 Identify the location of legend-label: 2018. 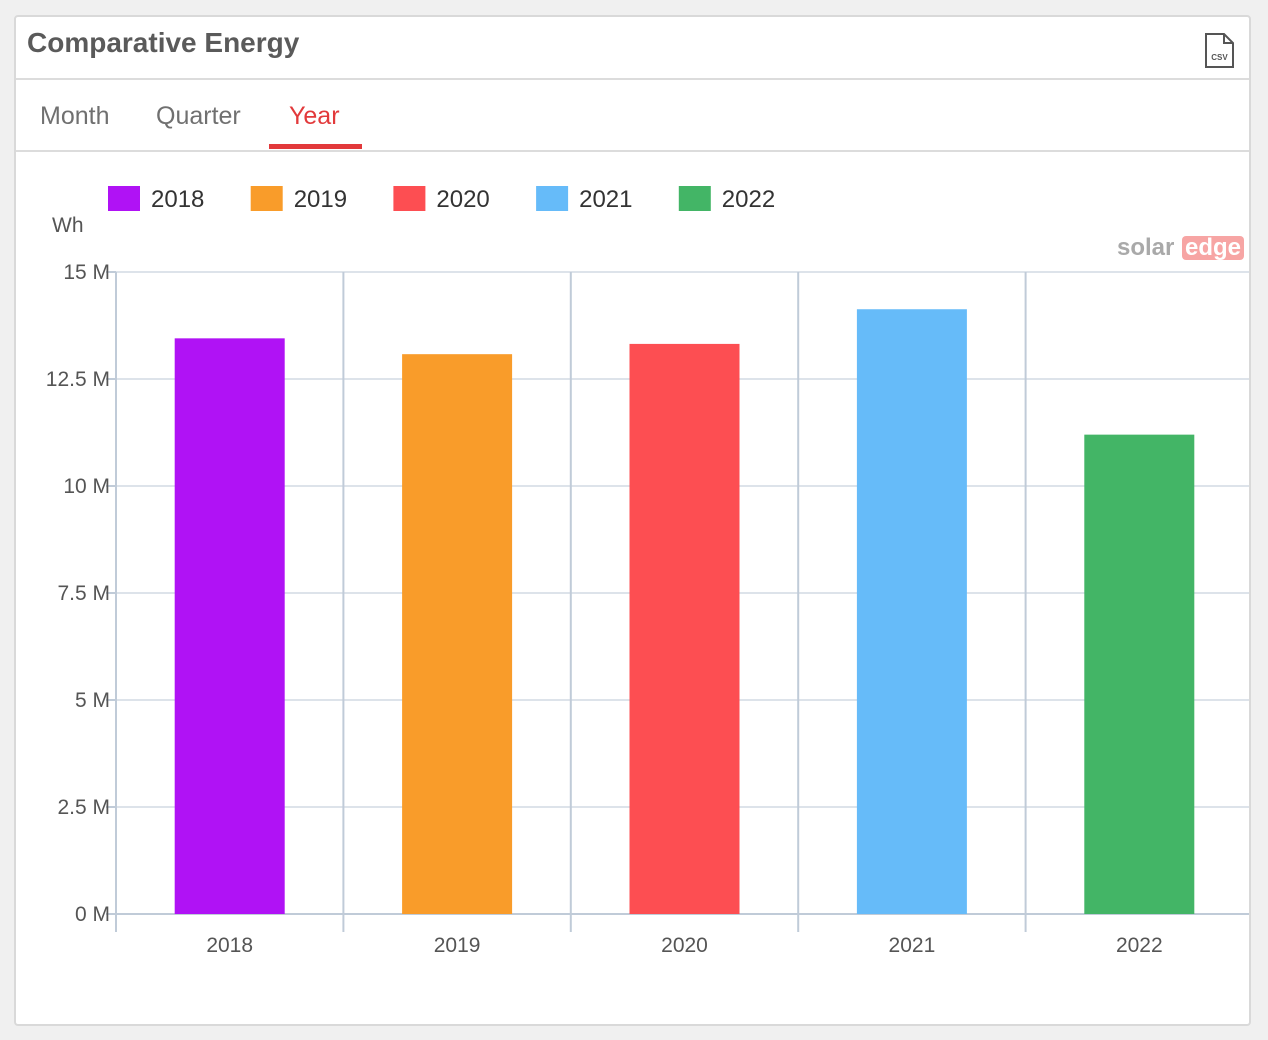
(177, 199).